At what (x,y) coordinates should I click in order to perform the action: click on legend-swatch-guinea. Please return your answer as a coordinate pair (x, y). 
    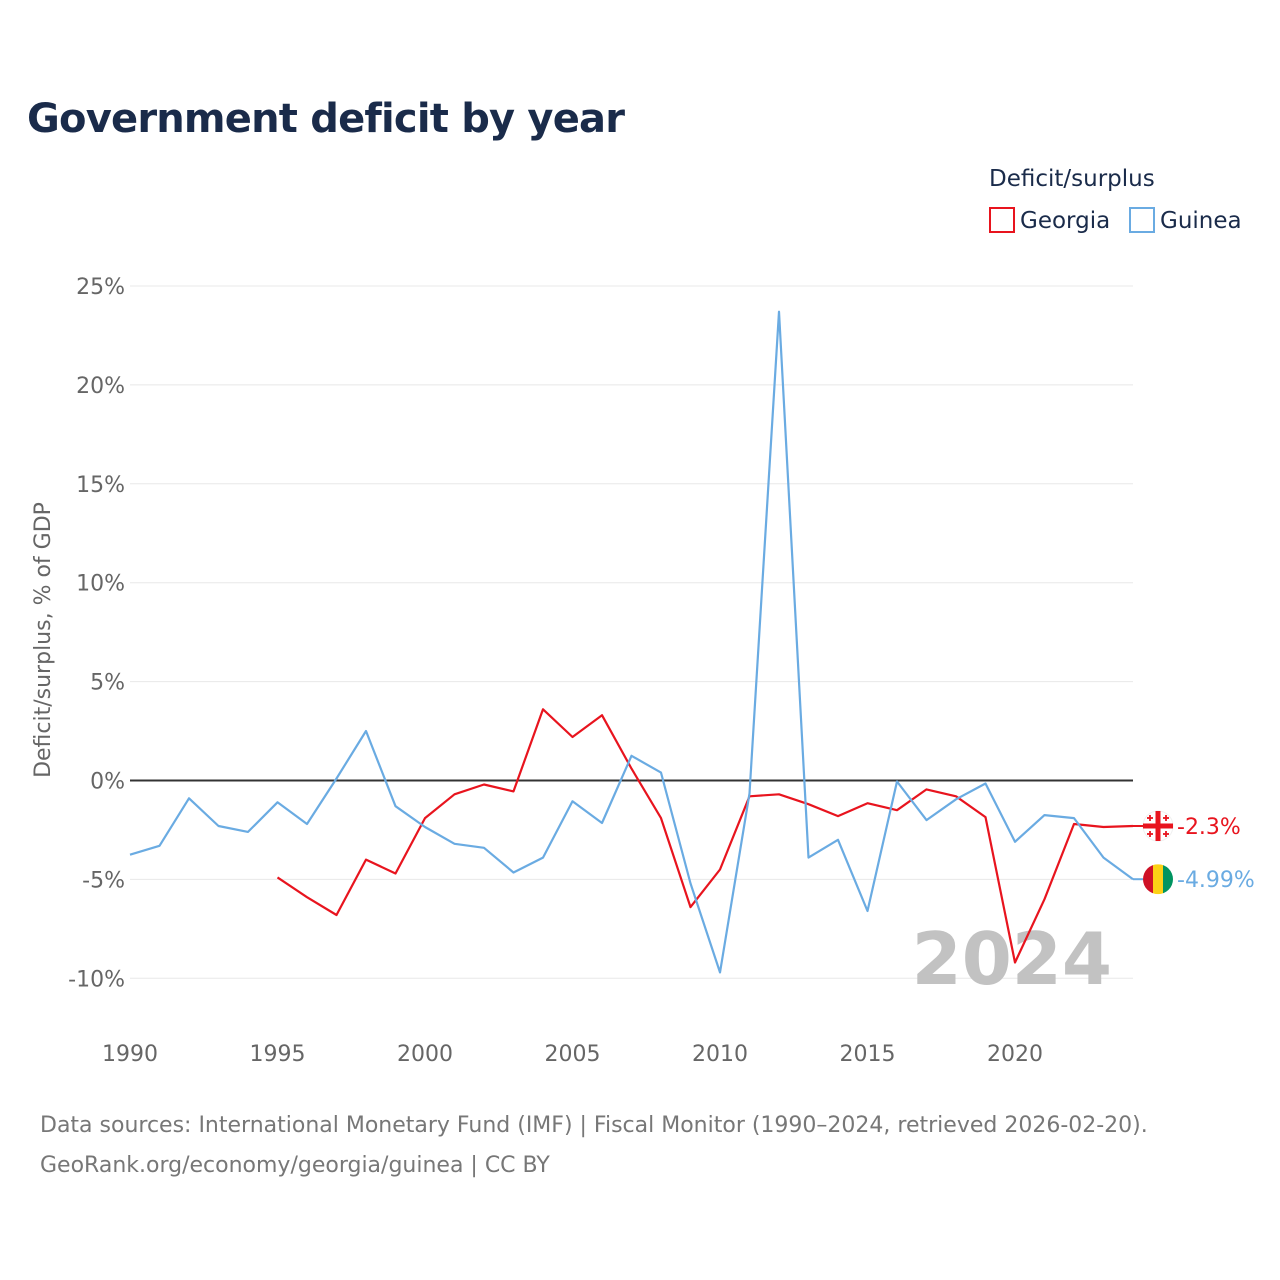
    Looking at the image, I should click on (1142, 220).